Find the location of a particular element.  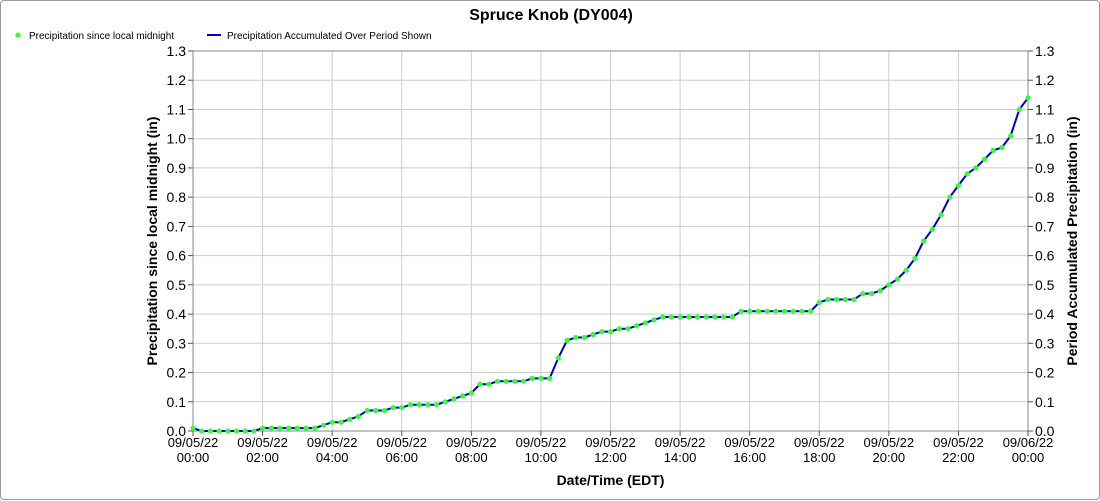

y-tick-label-right: 0.3 is located at coordinates (1045, 343).